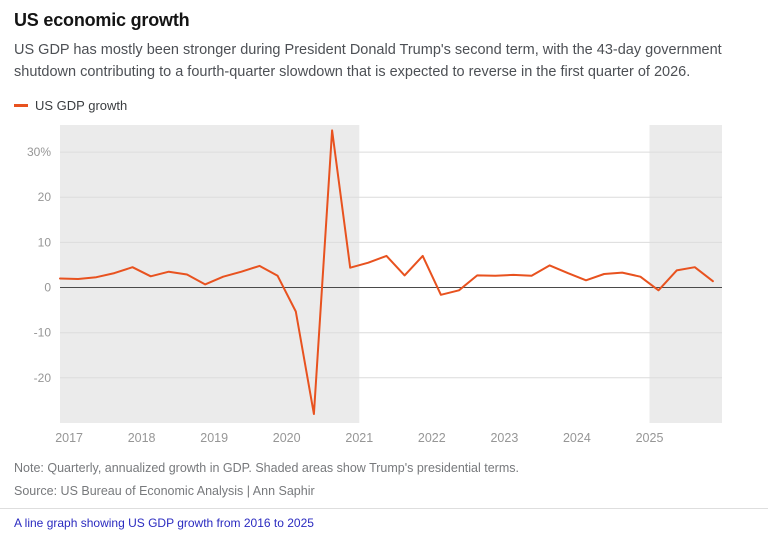 The width and height of the screenshot is (768, 552). Describe the element at coordinates (43, 377) in the screenshot. I see `svg-text: -20` at that location.